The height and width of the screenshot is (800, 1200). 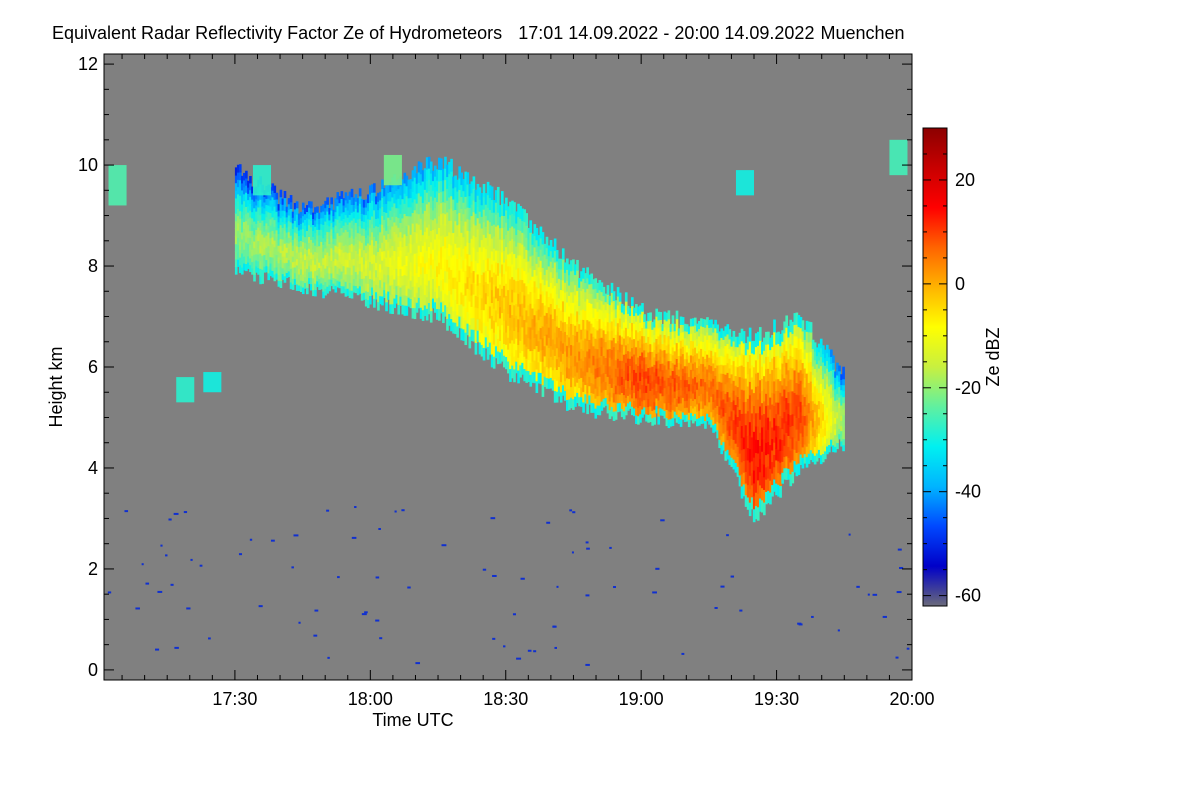 What do you see at coordinates (505, 699) in the screenshot?
I see `x-tick-label: 18:30` at bounding box center [505, 699].